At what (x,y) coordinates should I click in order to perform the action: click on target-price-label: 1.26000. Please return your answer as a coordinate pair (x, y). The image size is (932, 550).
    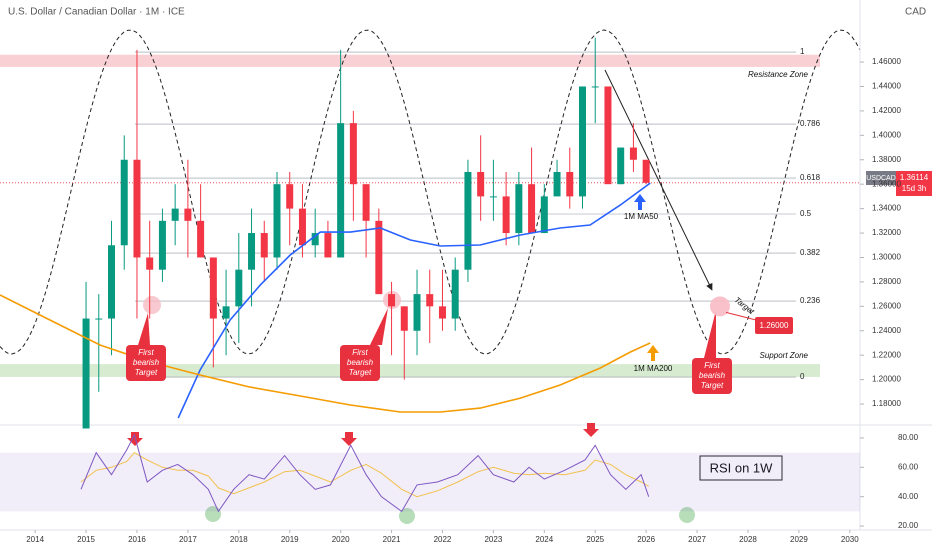
    Looking at the image, I should click on (774, 325).